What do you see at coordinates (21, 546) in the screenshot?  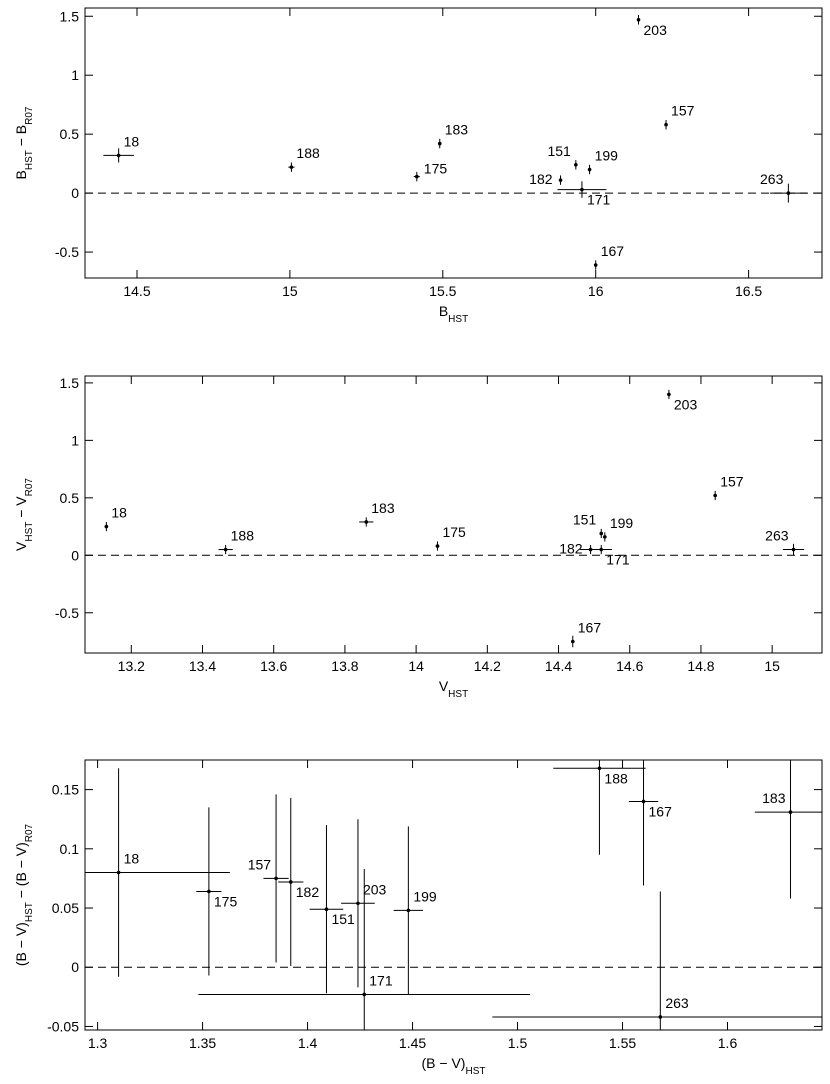 I see `y-axis-label-part: V` at bounding box center [21, 546].